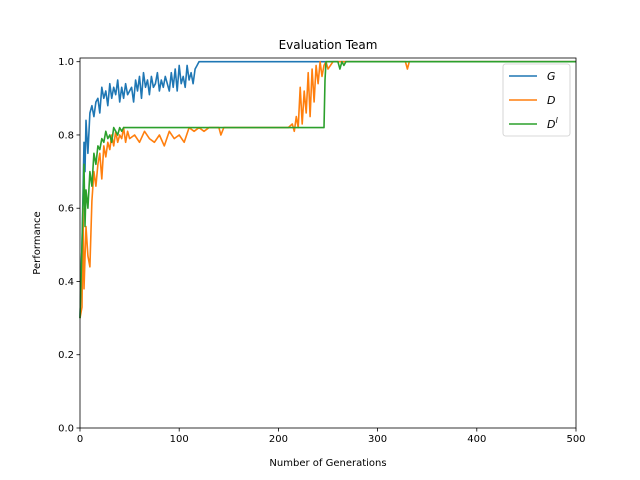  I want to click on x-tick-label-3: 300, so click(377, 439).